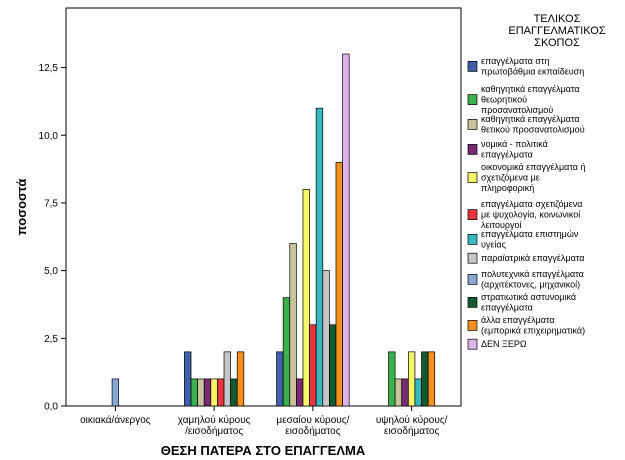  Describe the element at coordinates (514, 144) in the screenshot. I see `legend-entry-line: νομικά - πολιτικά` at that location.